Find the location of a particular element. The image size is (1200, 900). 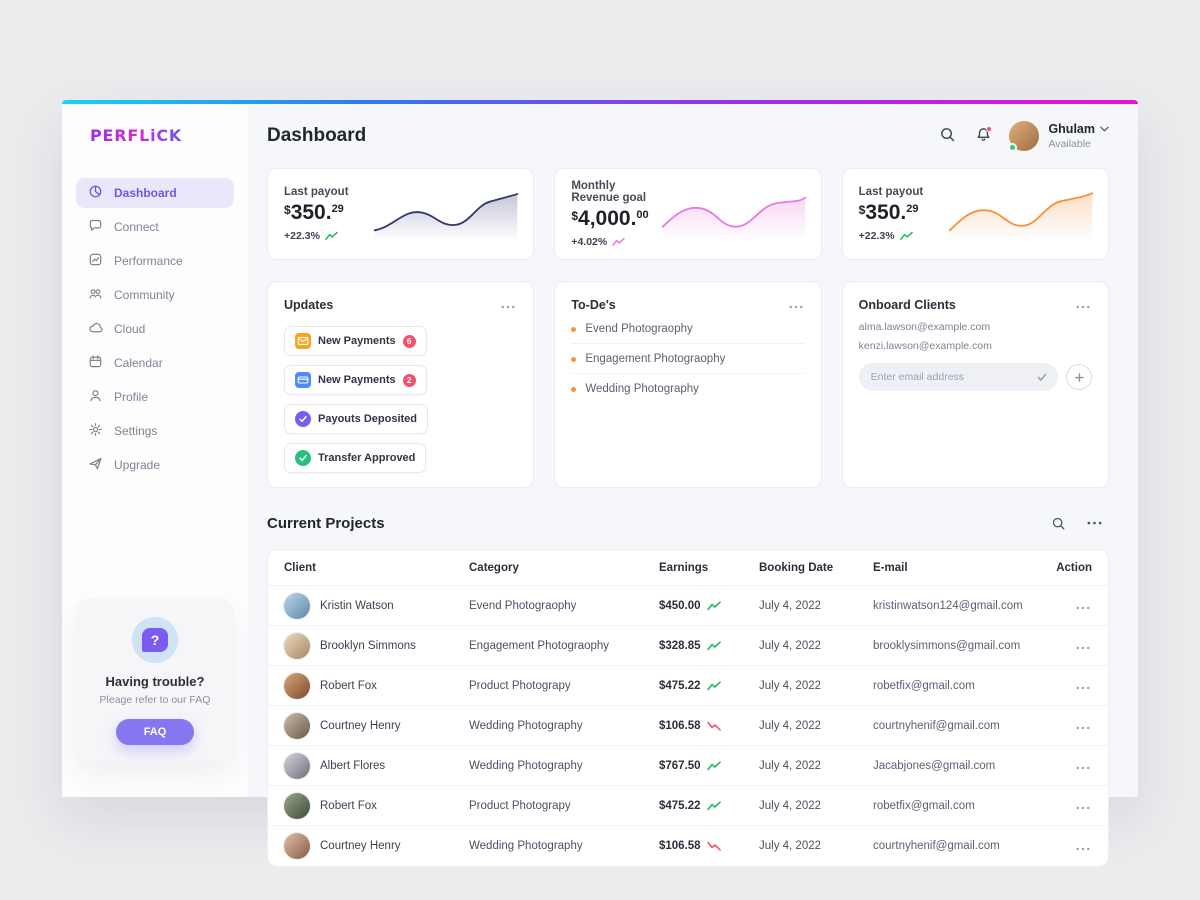

confirm-email-button is located at coordinates (1042, 377).